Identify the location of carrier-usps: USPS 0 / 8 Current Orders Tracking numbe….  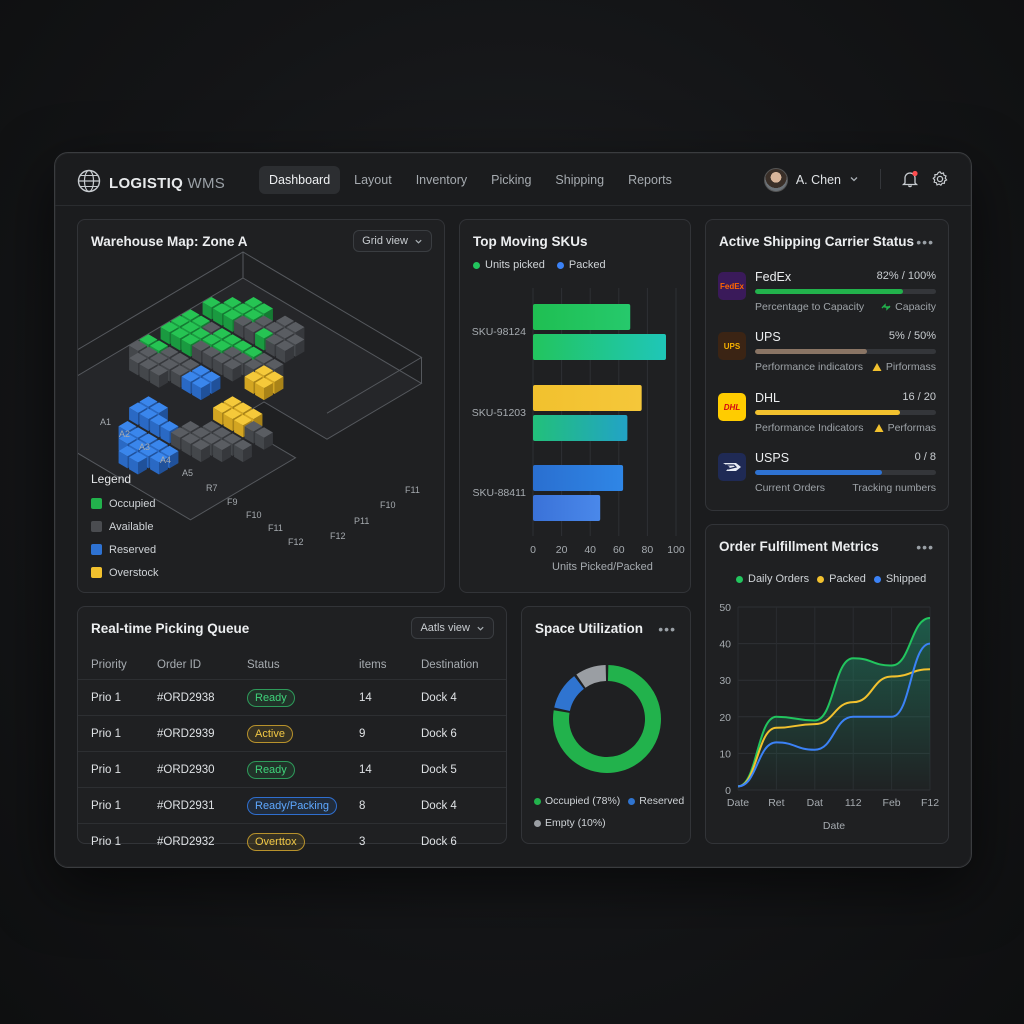
(827, 480).